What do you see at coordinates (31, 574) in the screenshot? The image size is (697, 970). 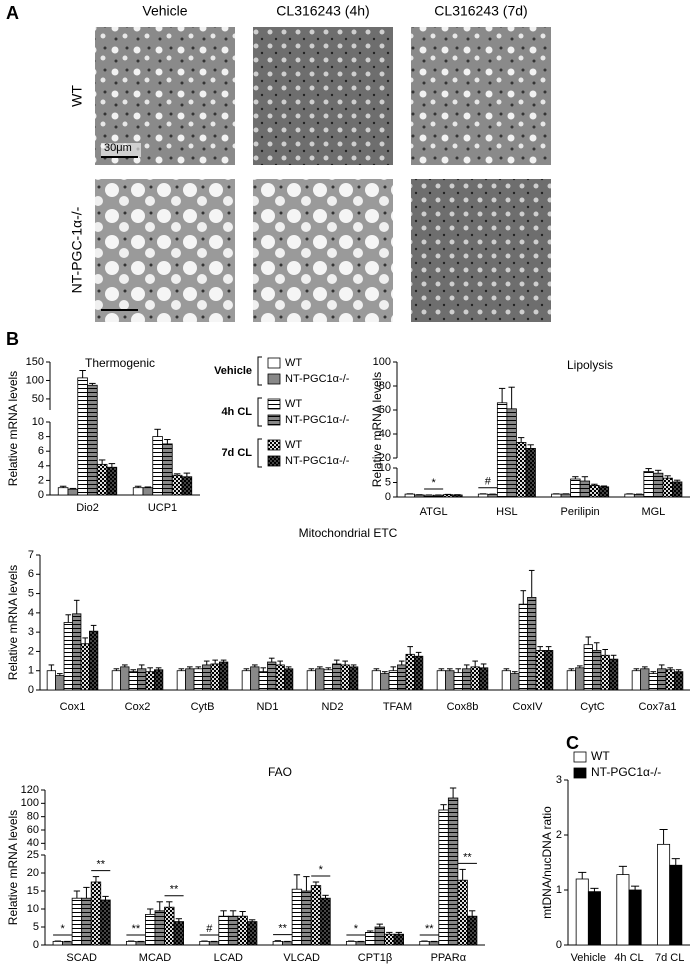 I see `y-tick-label: 6` at bounding box center [31, 574].